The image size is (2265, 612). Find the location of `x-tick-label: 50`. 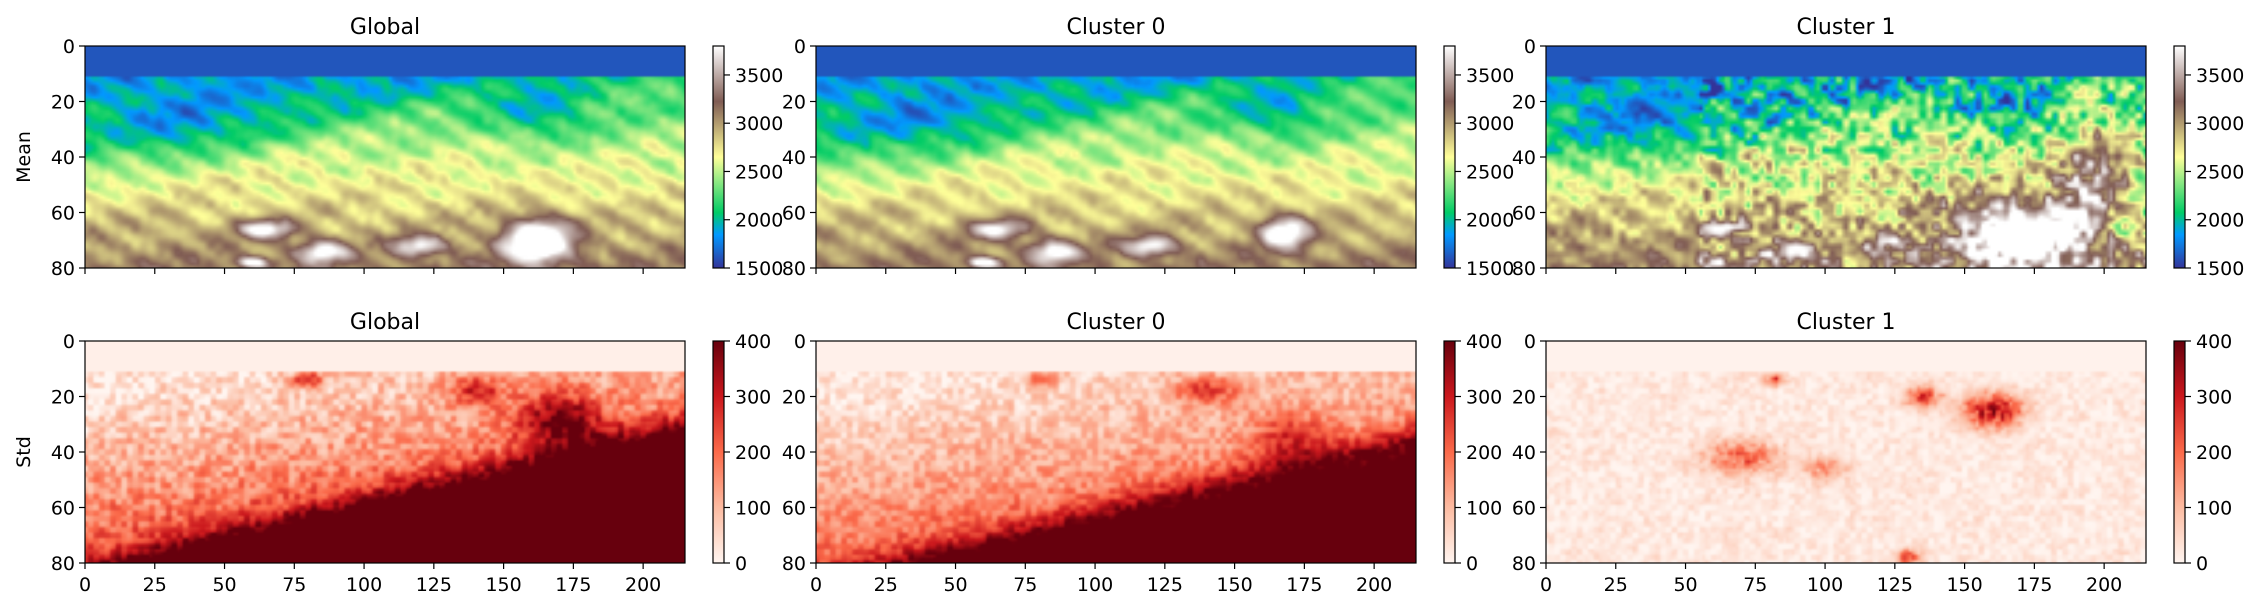

x-tick-label: 50 is located at coordinates (1685, 585).